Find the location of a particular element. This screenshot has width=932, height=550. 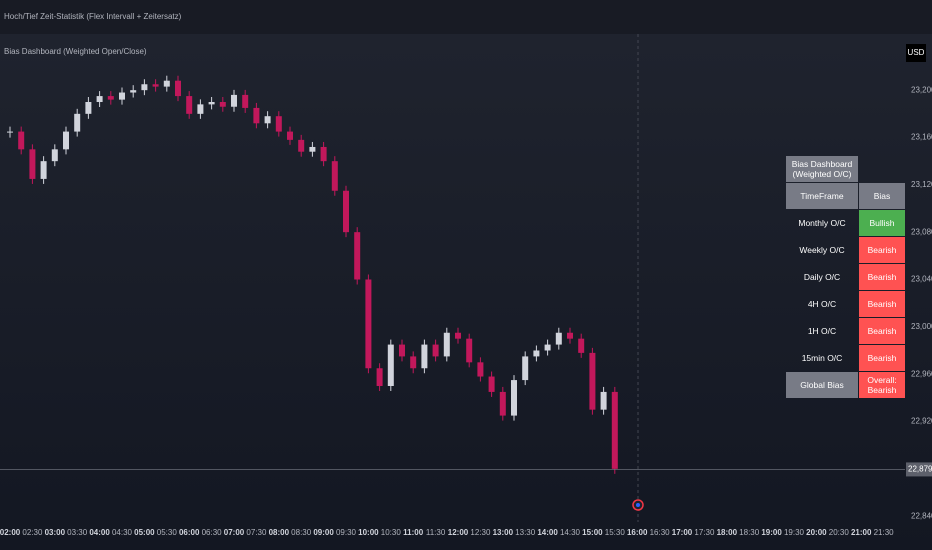

table-cell: Weekly O/C is located at coordinates (822, 250).